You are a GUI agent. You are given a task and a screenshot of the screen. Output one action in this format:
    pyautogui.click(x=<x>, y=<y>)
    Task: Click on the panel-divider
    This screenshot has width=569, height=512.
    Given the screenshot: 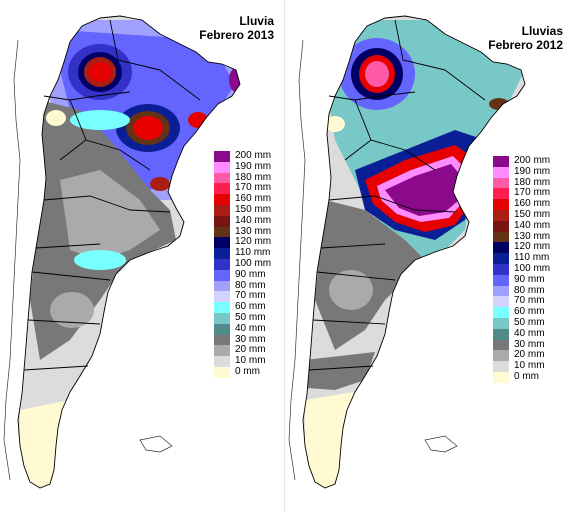 What is the action you would take?
    pyautogui.click(x=284, y=256)
    